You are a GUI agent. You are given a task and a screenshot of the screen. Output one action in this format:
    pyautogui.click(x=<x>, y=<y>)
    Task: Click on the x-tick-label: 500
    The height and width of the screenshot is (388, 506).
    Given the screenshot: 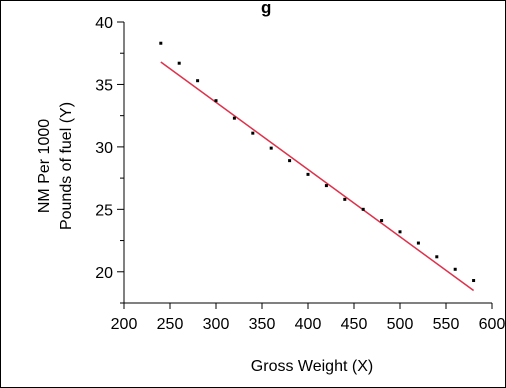 What is the action you would take?
    pyautogui.click(x=400, y=324)
    